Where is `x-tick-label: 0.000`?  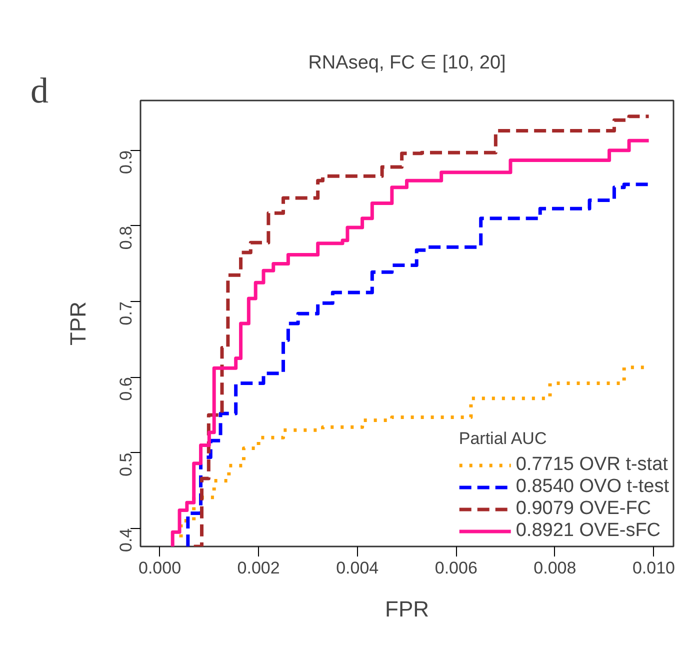
x-tick-label: 0.000 is located at coordinates (160, 568).